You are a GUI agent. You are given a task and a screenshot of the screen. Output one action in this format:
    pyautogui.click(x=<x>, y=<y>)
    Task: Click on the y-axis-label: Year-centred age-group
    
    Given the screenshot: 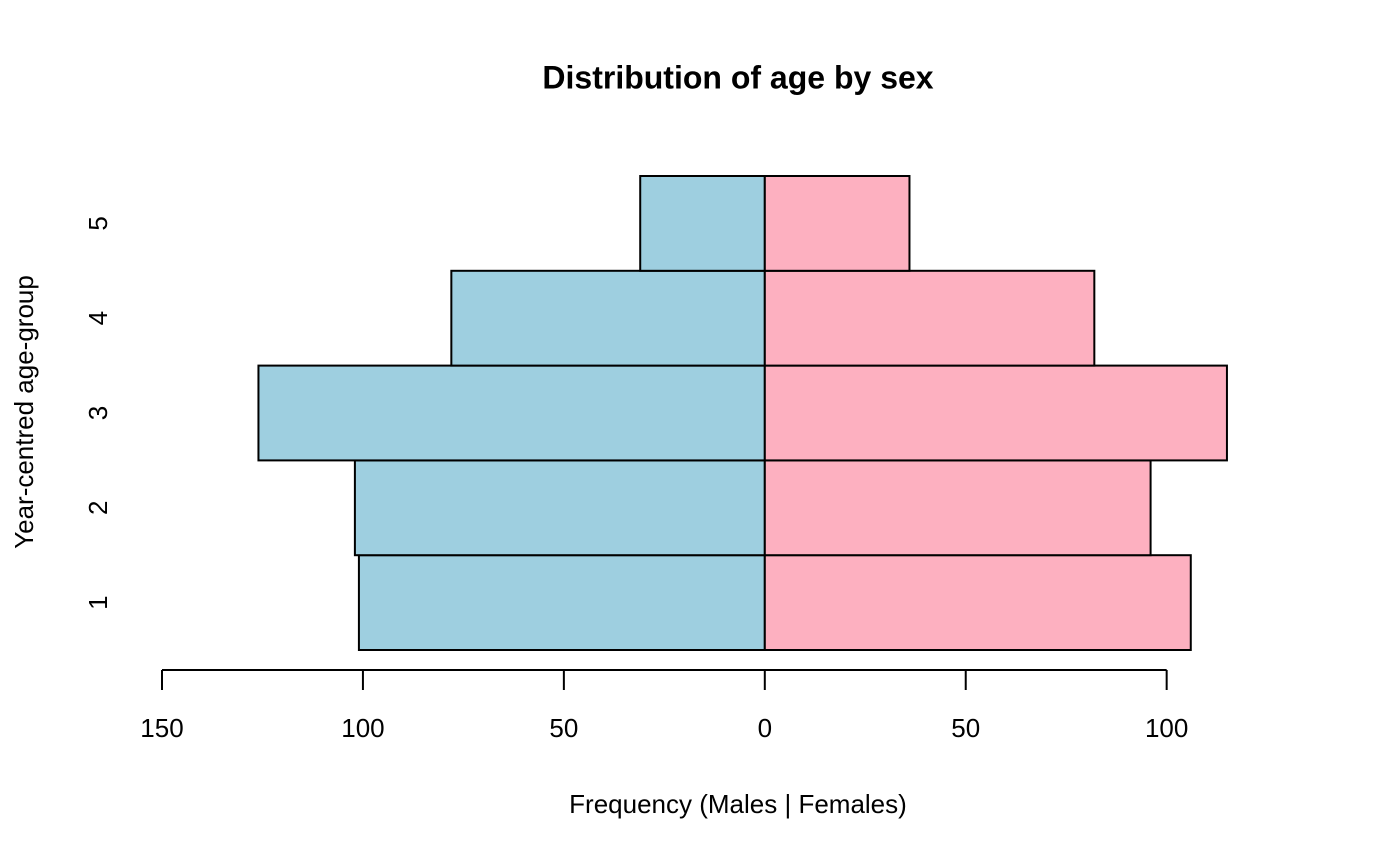 What is the action you would take?
    pyautogui.click(x=24, y=412)
    